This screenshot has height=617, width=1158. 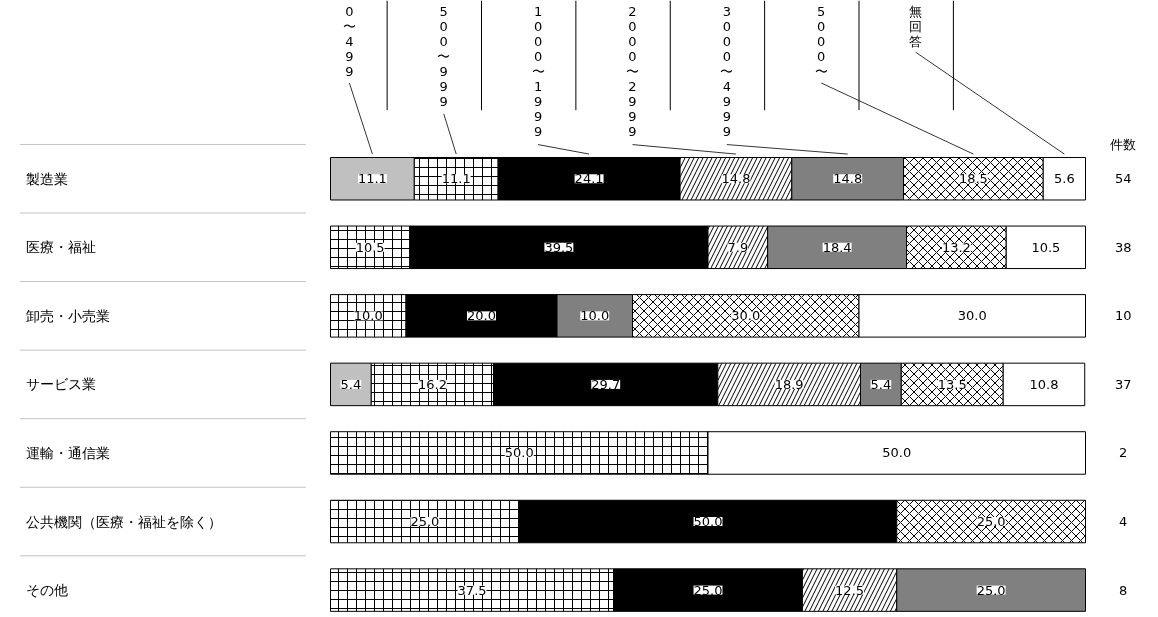 I want to click on data-label: 29.7, so click(x=606, y=384).